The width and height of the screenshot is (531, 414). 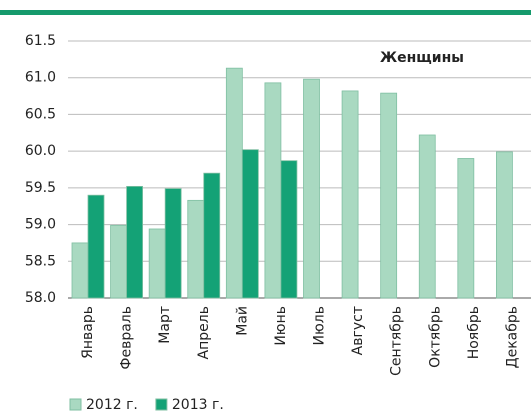 What do you see at coordinates (512, 337) in the screenshot?
I see `x-tick-label: Декабрь` at bounding box center [512, 337].